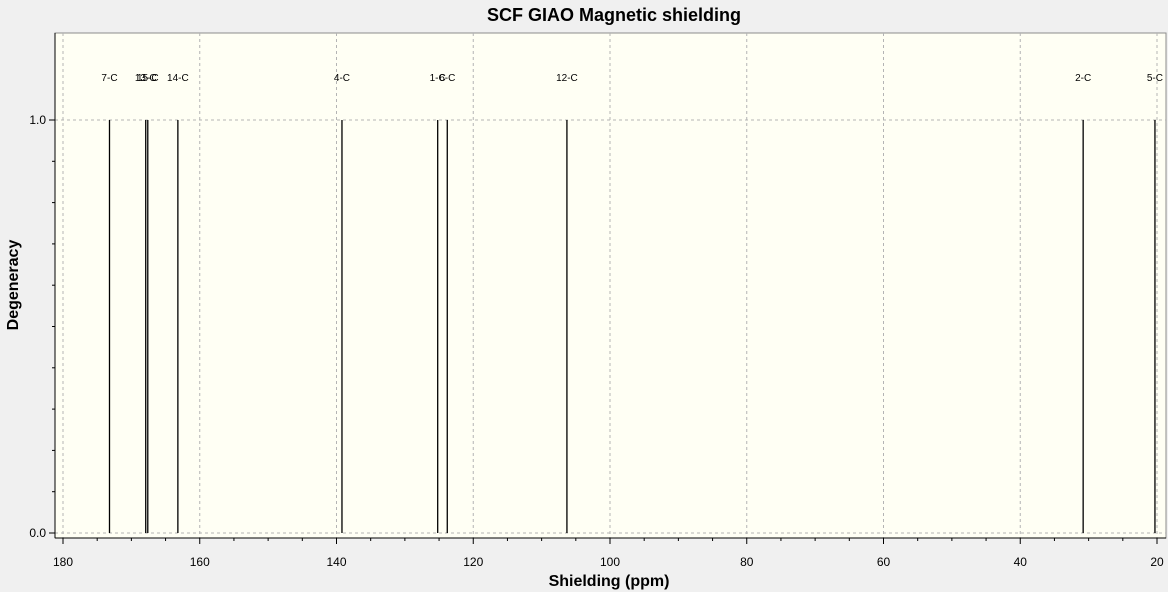 Image resolution: width=1168 pixels, height=592 pixels. I want to click on peak-label: 5-C, so click(1155, 78).